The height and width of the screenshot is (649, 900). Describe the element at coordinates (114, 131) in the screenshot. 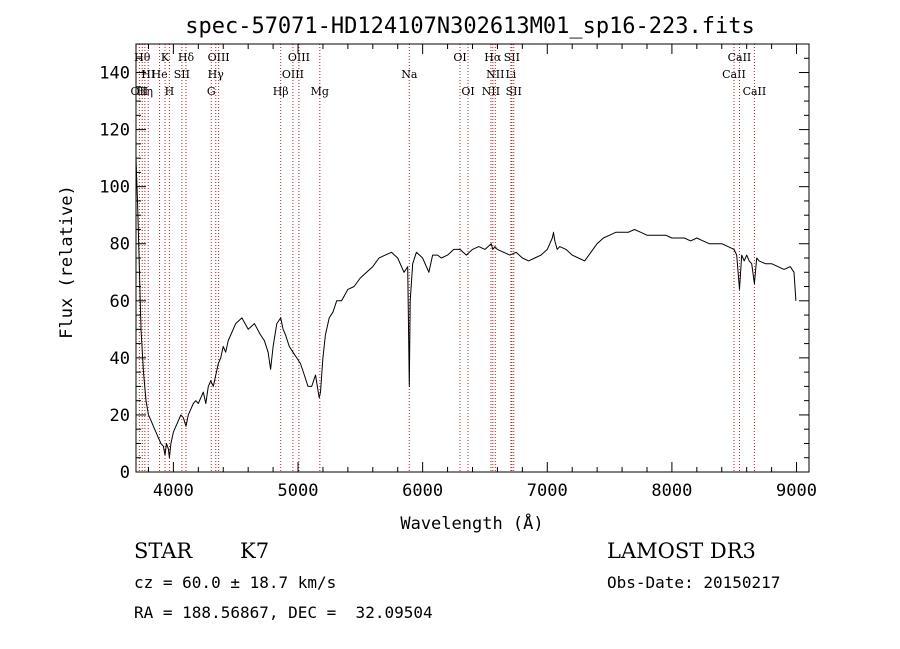

I see `y-tick-label: 120` at that location.